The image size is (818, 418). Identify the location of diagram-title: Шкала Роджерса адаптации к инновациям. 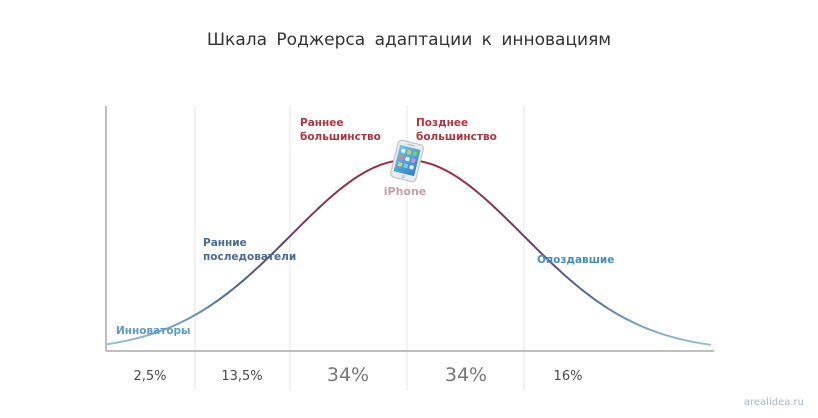
(409, 40).